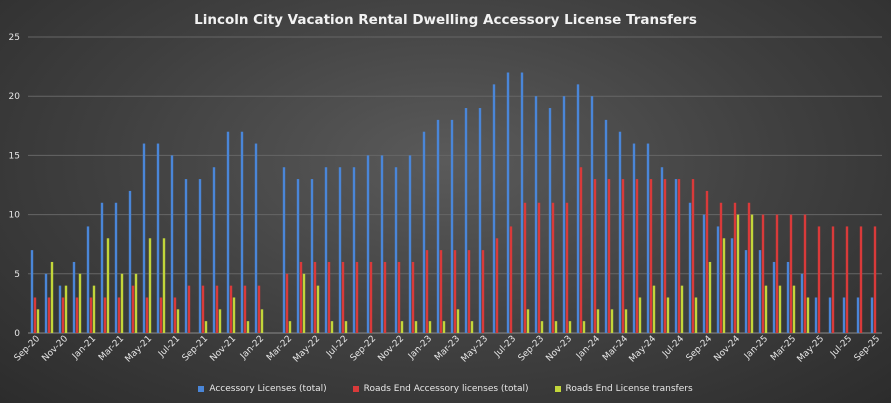 The height and width of the screenshot is (403, 891). Describe the element at coordinates (355, 389) in the screenshot. I see `legend-swatch-roads-end-total` at that location.